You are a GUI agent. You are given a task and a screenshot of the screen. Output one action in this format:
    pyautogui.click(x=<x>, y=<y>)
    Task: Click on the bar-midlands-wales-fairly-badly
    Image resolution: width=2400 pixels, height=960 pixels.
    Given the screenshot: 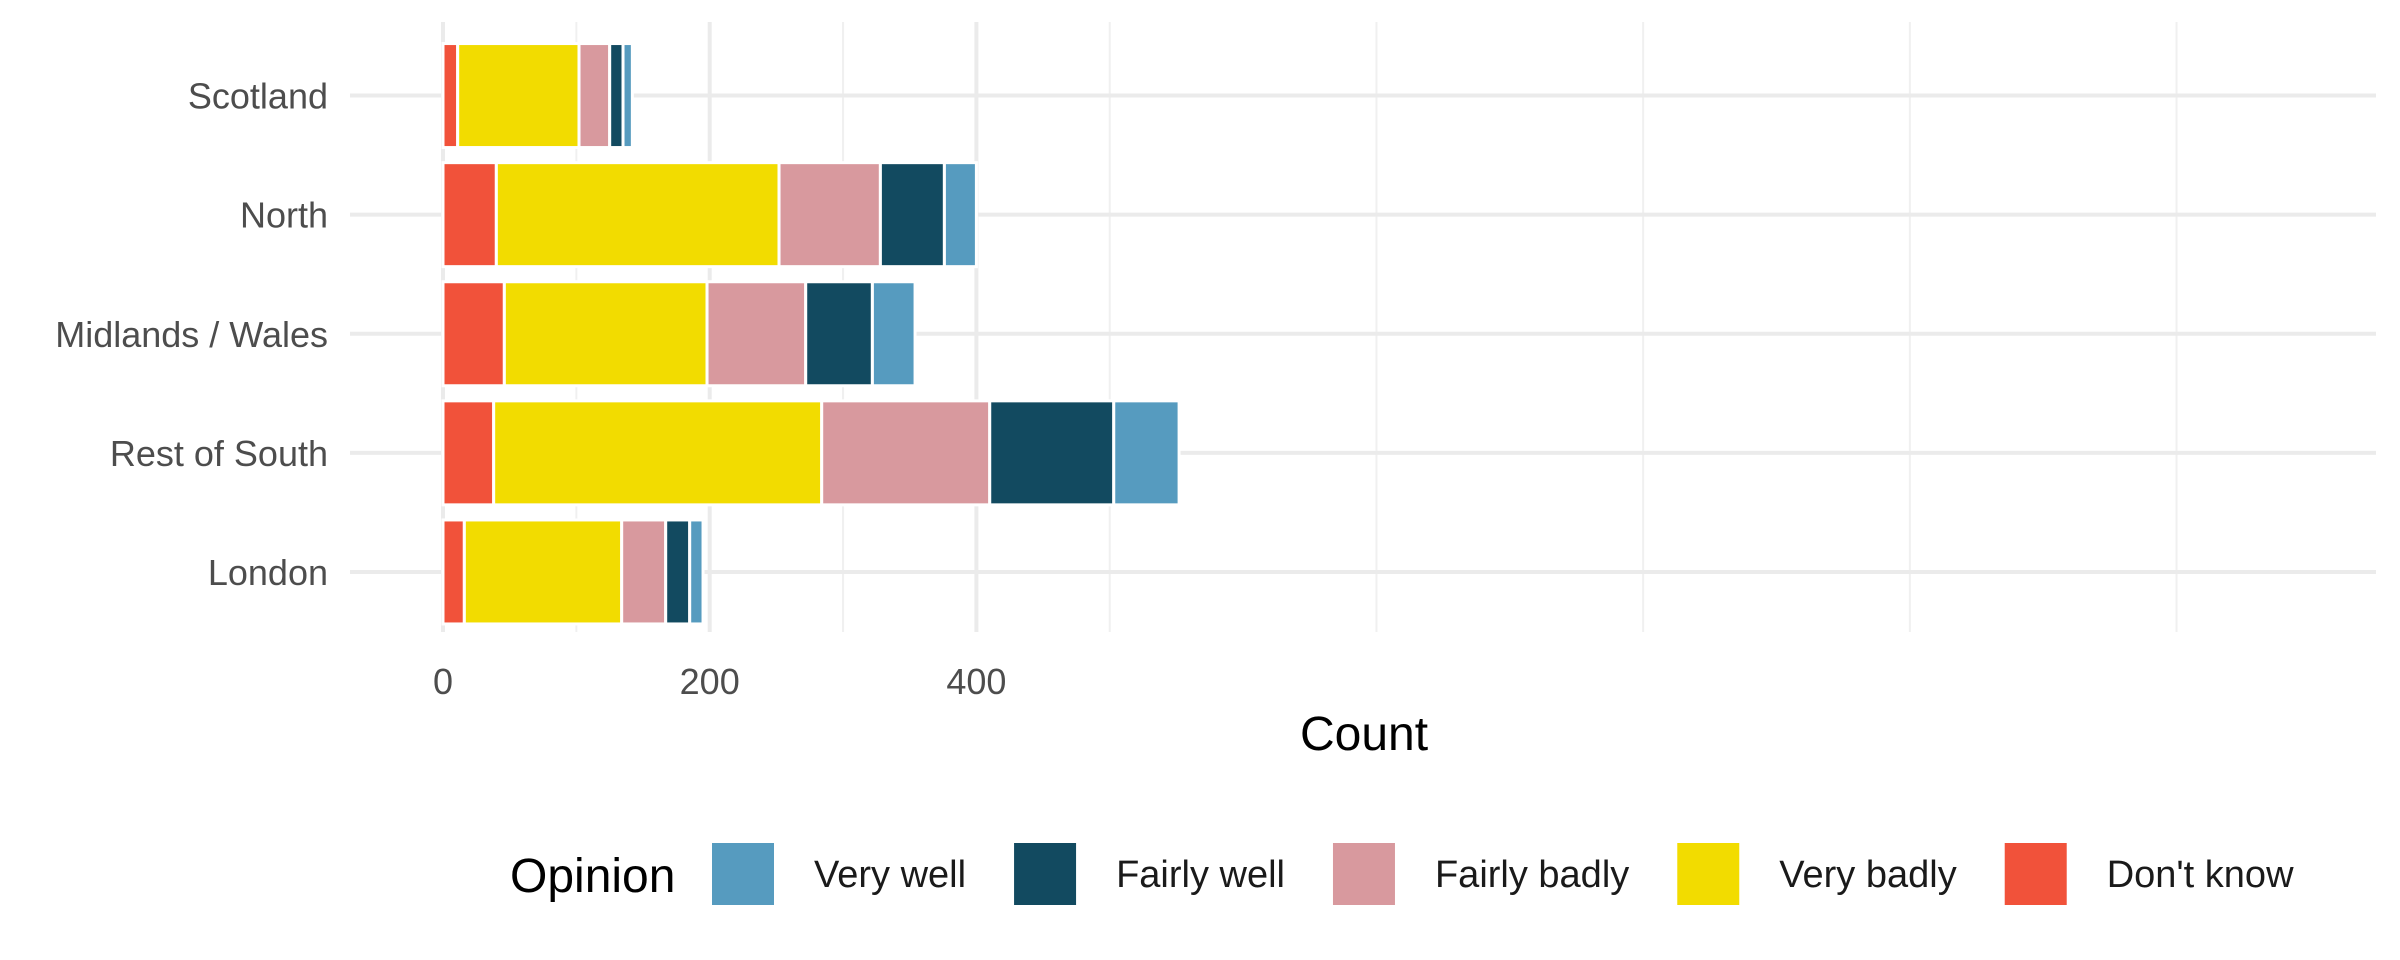 What is the action you would take?
    pyautogui.click(x=756, y=334)
    